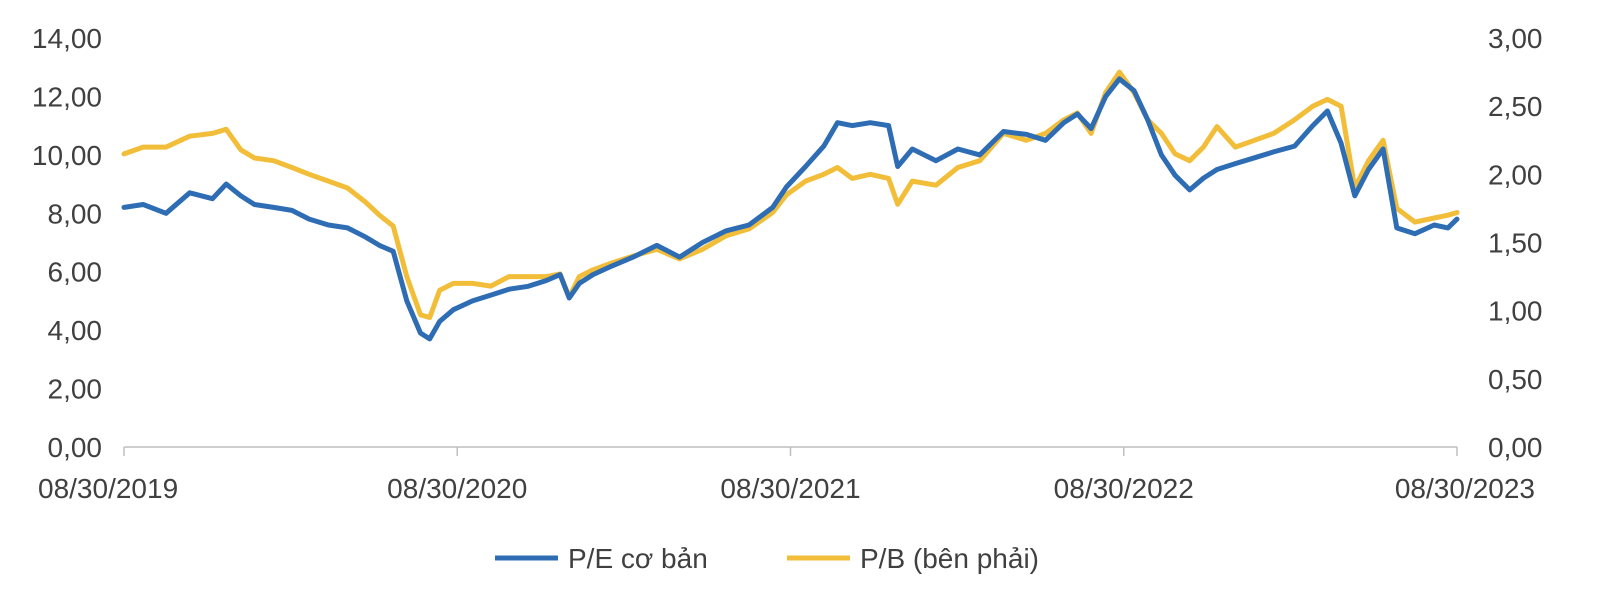 The width and height of the screenshot is (1600, 594). I want to click on y-right-tick-label: 0,50, so click(1515, 379).